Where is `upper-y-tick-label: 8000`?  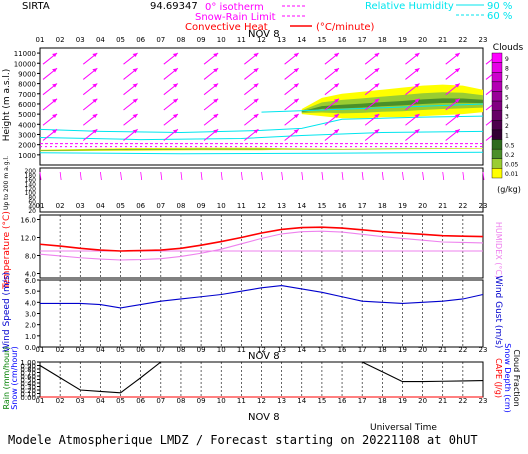 upper-y-tick-label: 8000 is located at coordinates (27, 85).